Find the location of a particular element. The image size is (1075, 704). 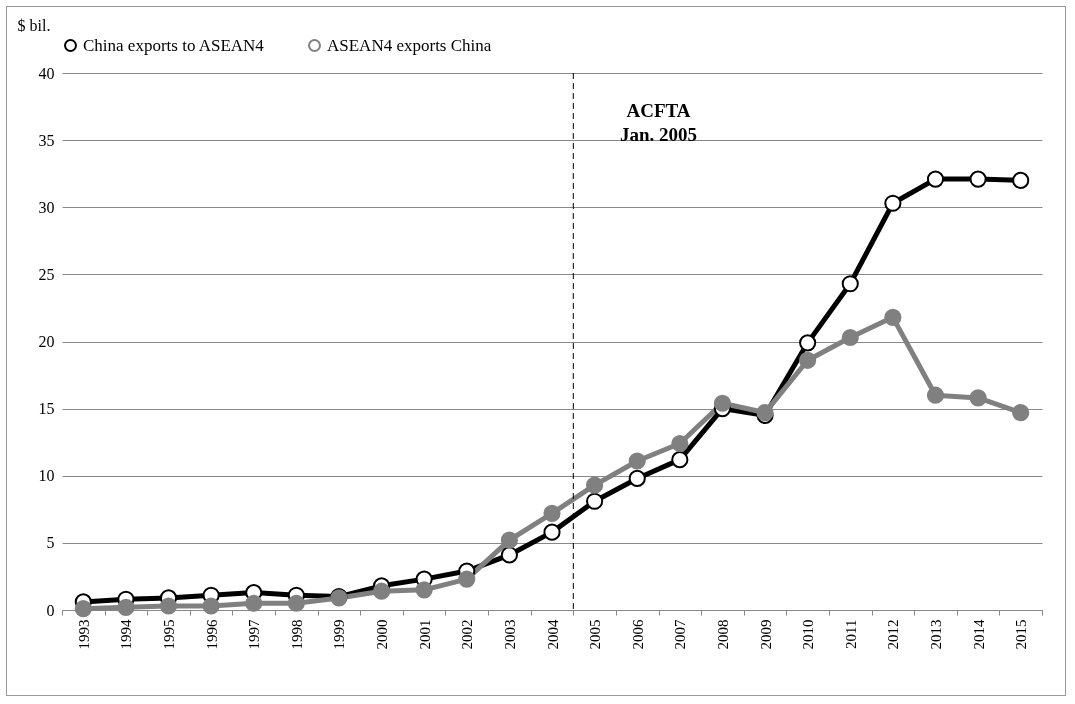

x-tick-label: 1994 is located at coordinates (126, 634).